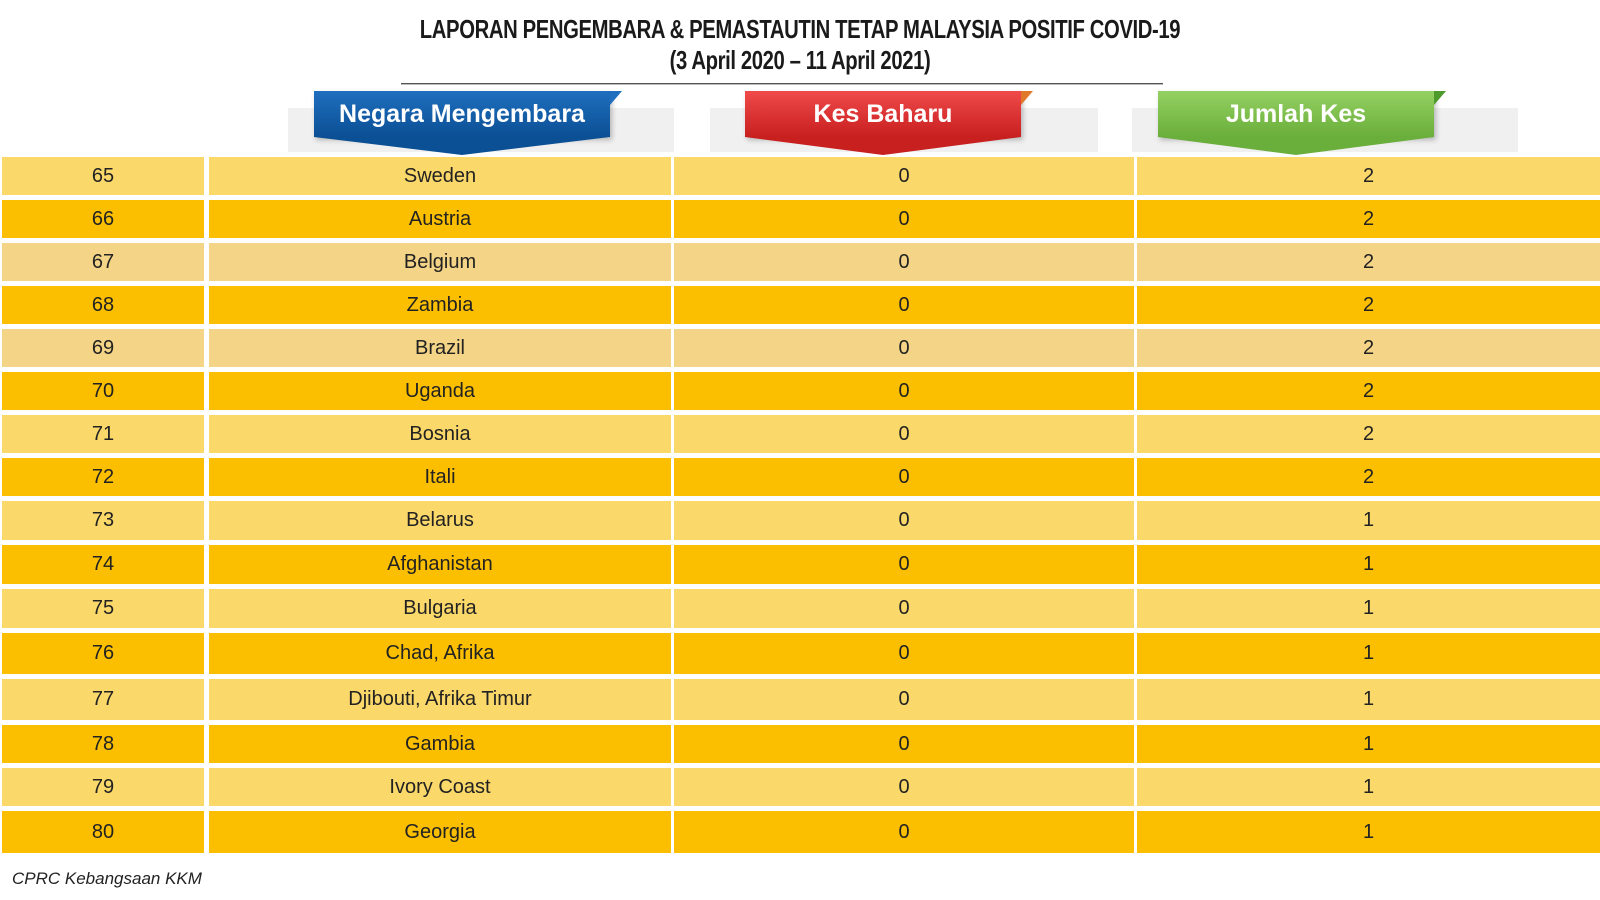 This screenshot has width=1600, height=900. What do you see at coordinates (107, 878) in the screenshot?
I see `source-footer: CPRC Kebangsaan KKM` at bounding box center [107, 878].